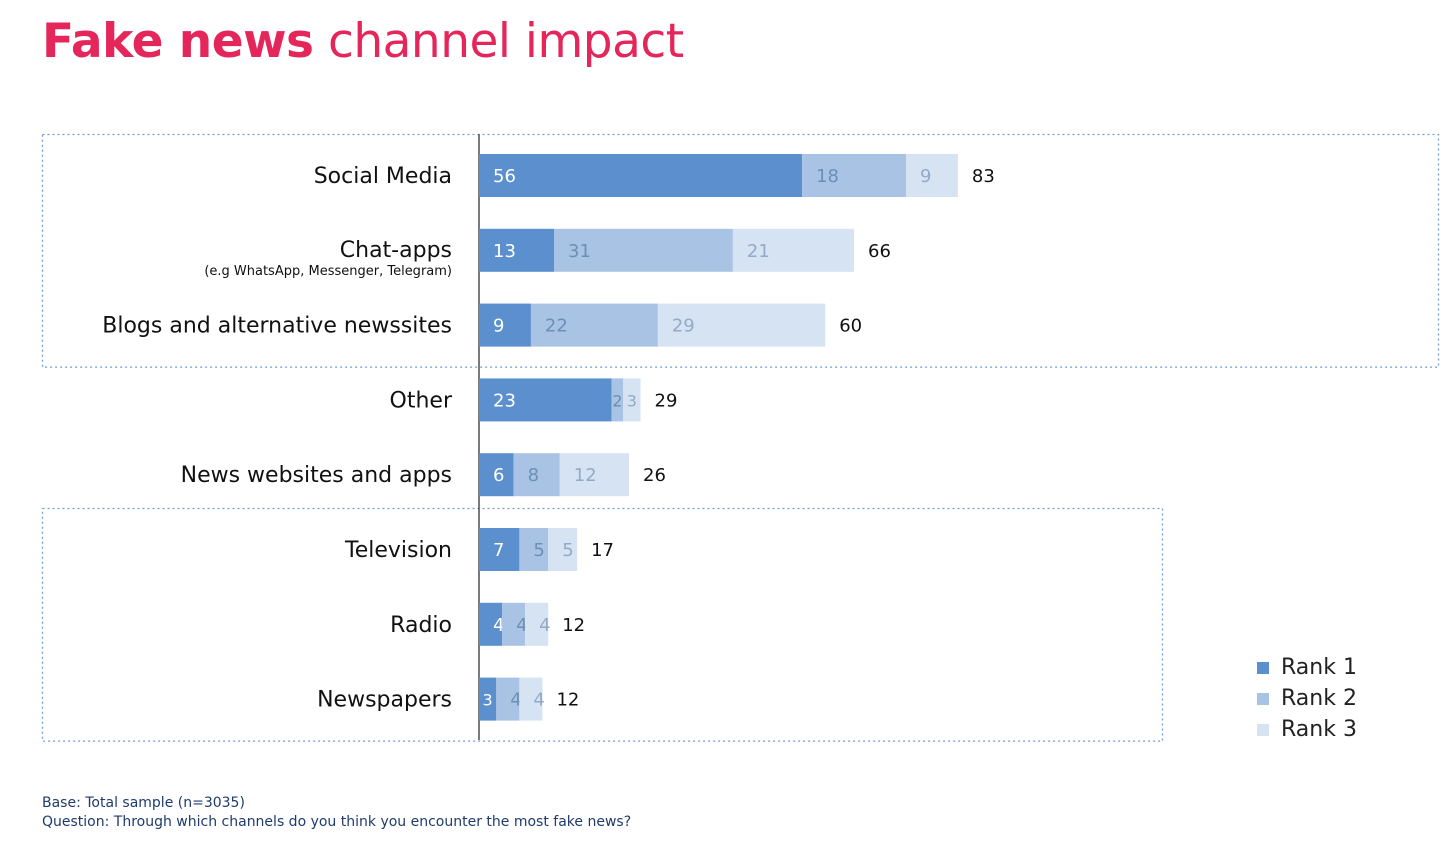 Image resolution: width=1450 pixels, height=843 pixels. Describe the element at coordinates (316, 475) in the screenshot. I see `category-label-news-websites-and-apps: News websites and apps` at that location.